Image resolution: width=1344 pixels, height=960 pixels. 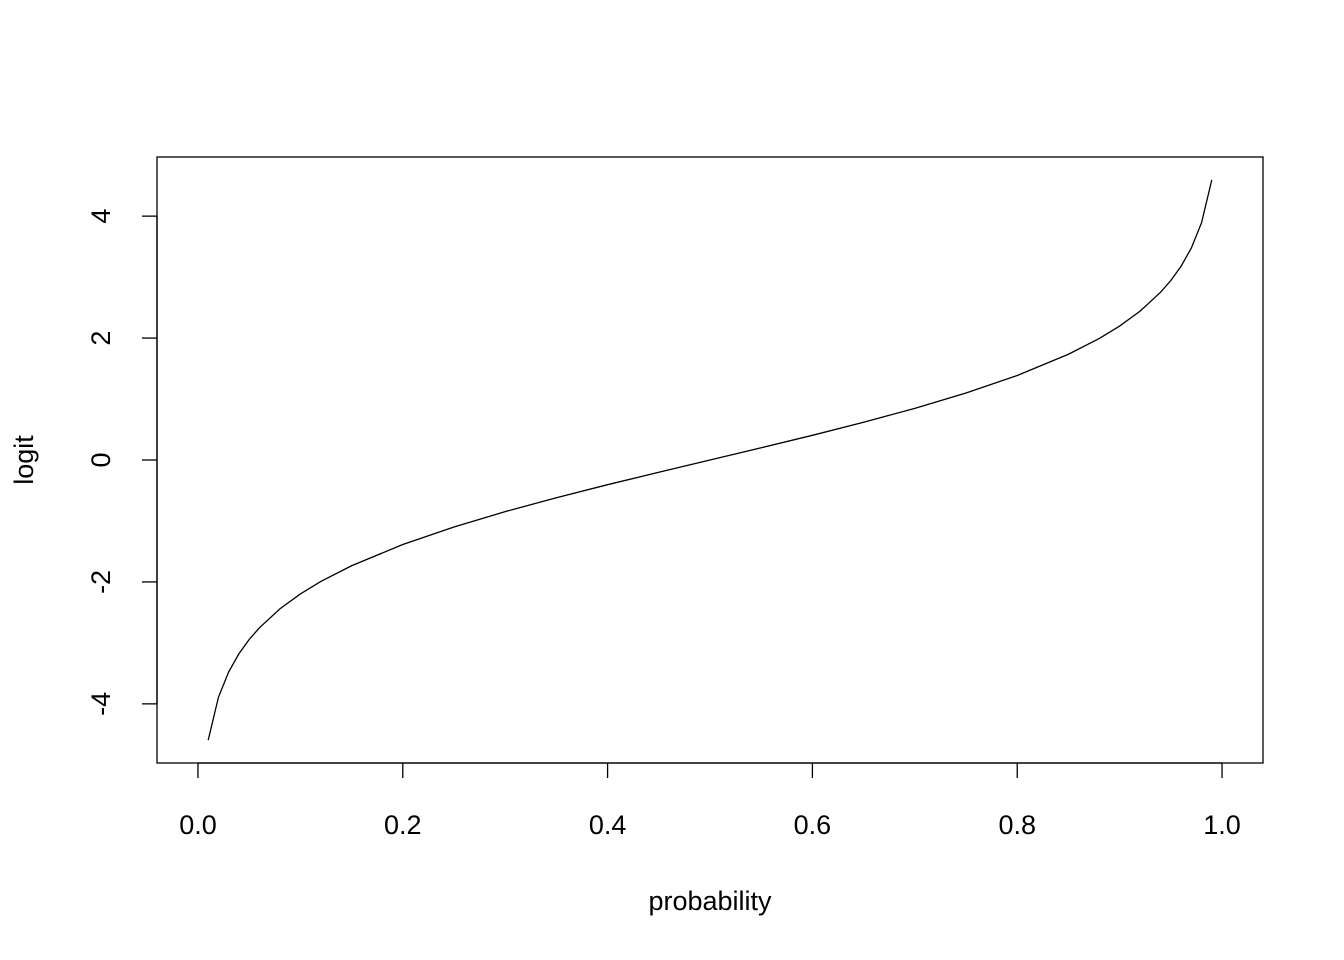 What do you see at coordinates (608, 825) in the screenshot?
I see `x-tick-label: 0.4` at bounding box center [608, 825].